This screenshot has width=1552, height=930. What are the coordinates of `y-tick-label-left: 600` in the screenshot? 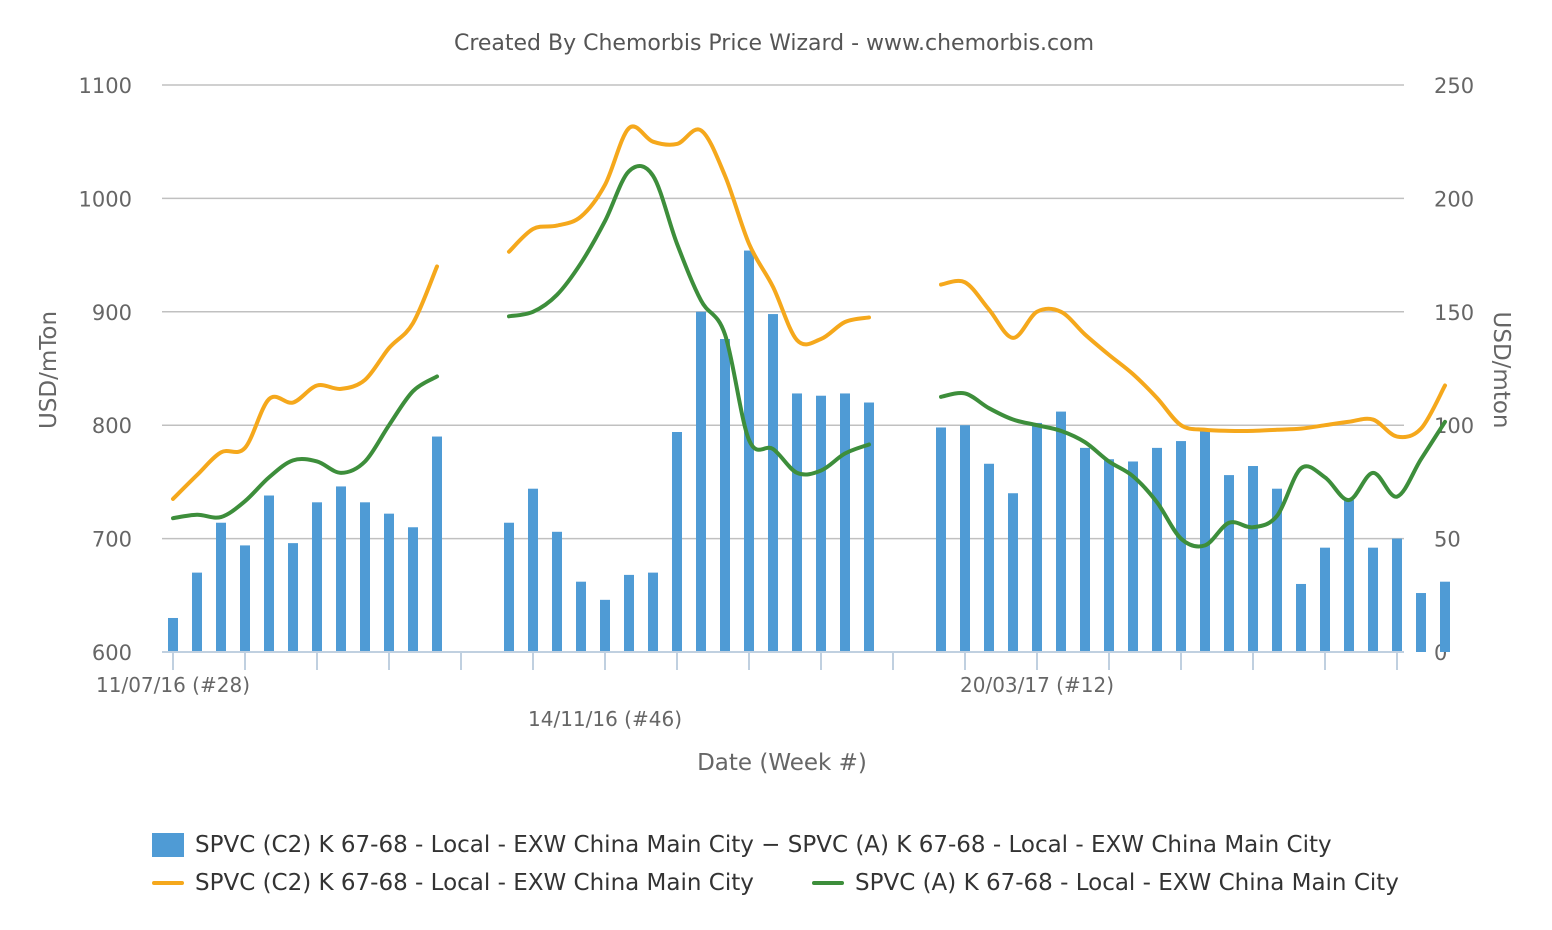 It's located at (112, 653).